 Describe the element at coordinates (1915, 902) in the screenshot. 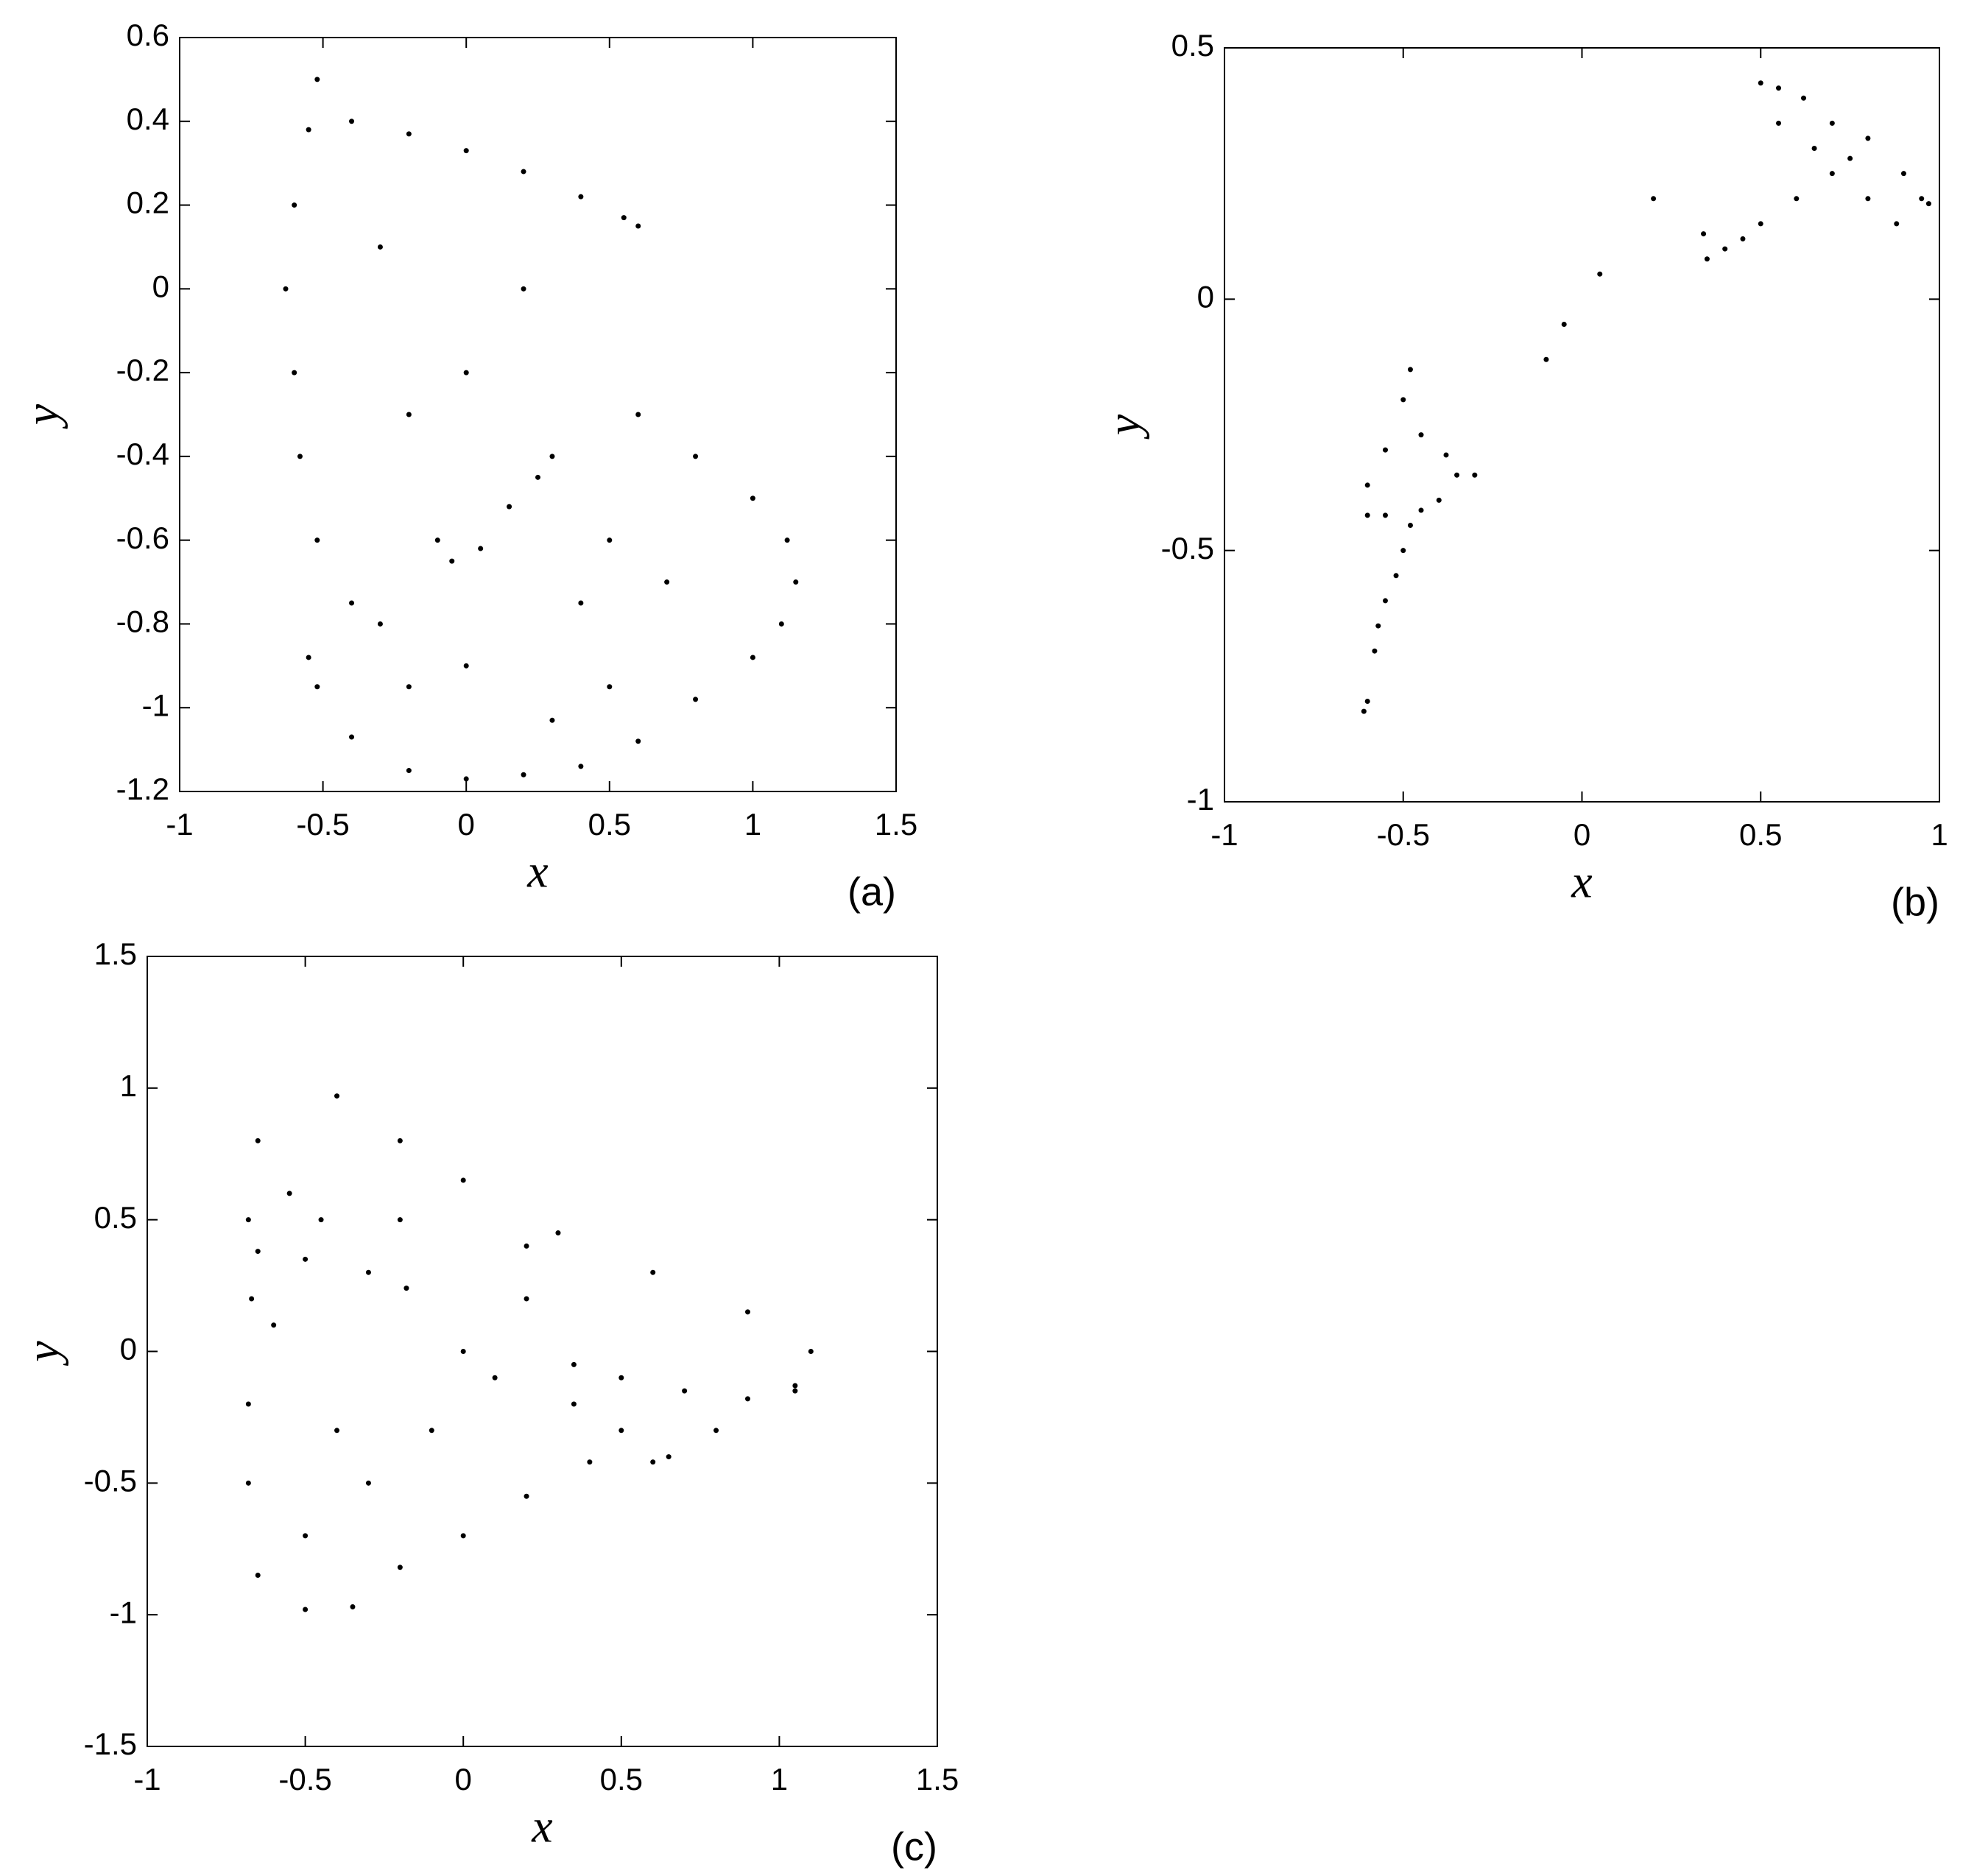

I see `panel-label: (b)` at that location.